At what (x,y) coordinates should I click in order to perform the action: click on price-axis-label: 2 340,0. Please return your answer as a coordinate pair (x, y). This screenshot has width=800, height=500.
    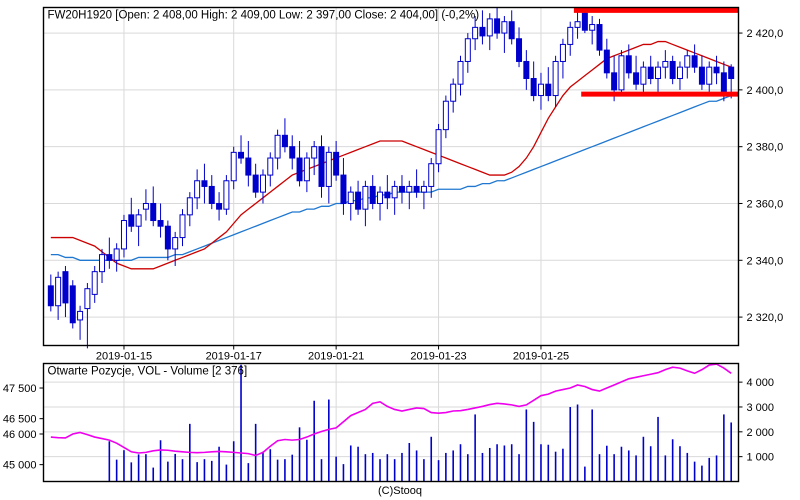
    Looking at the image, I should click on (765, 261).